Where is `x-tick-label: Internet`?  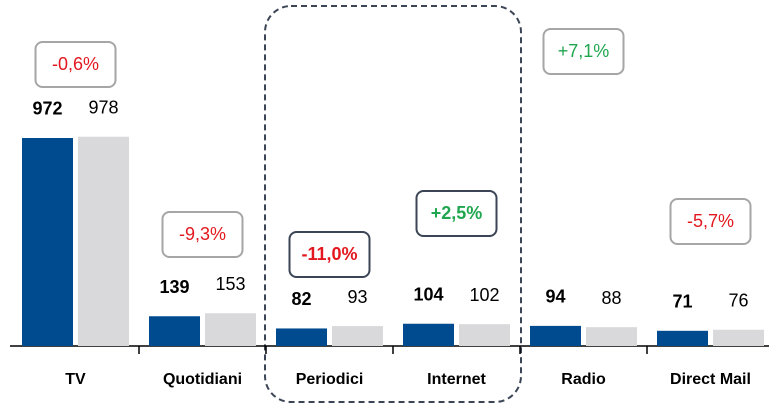
x-tick-label: Internet is located at coordinates (456, 379).